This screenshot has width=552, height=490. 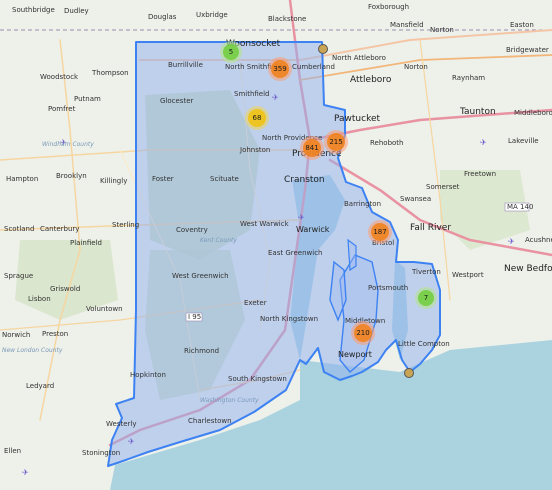 I want to click on cluster-marker: 5, so click(x=231, y=52).